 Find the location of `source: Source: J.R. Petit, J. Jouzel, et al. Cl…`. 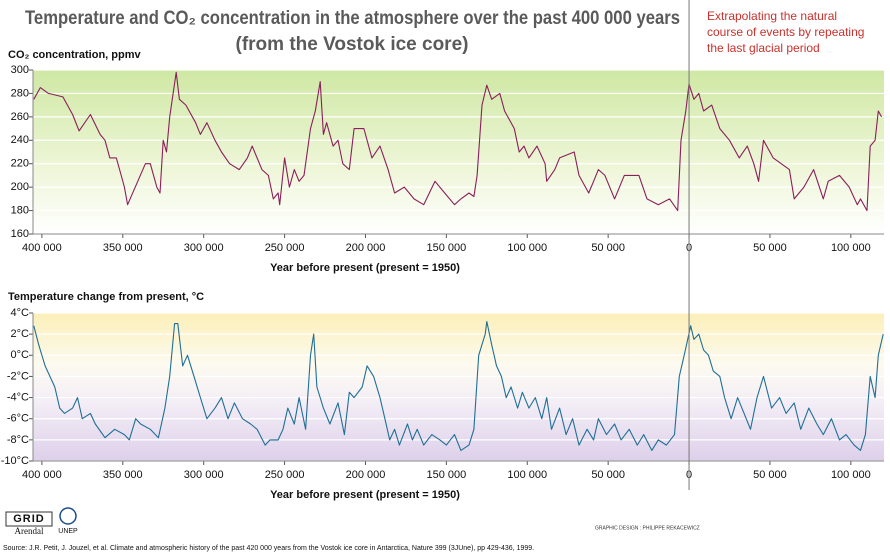

source: Source: J.R. Petit, J. Jouzel, et al. Cl… is located at coordinates (268, 548).